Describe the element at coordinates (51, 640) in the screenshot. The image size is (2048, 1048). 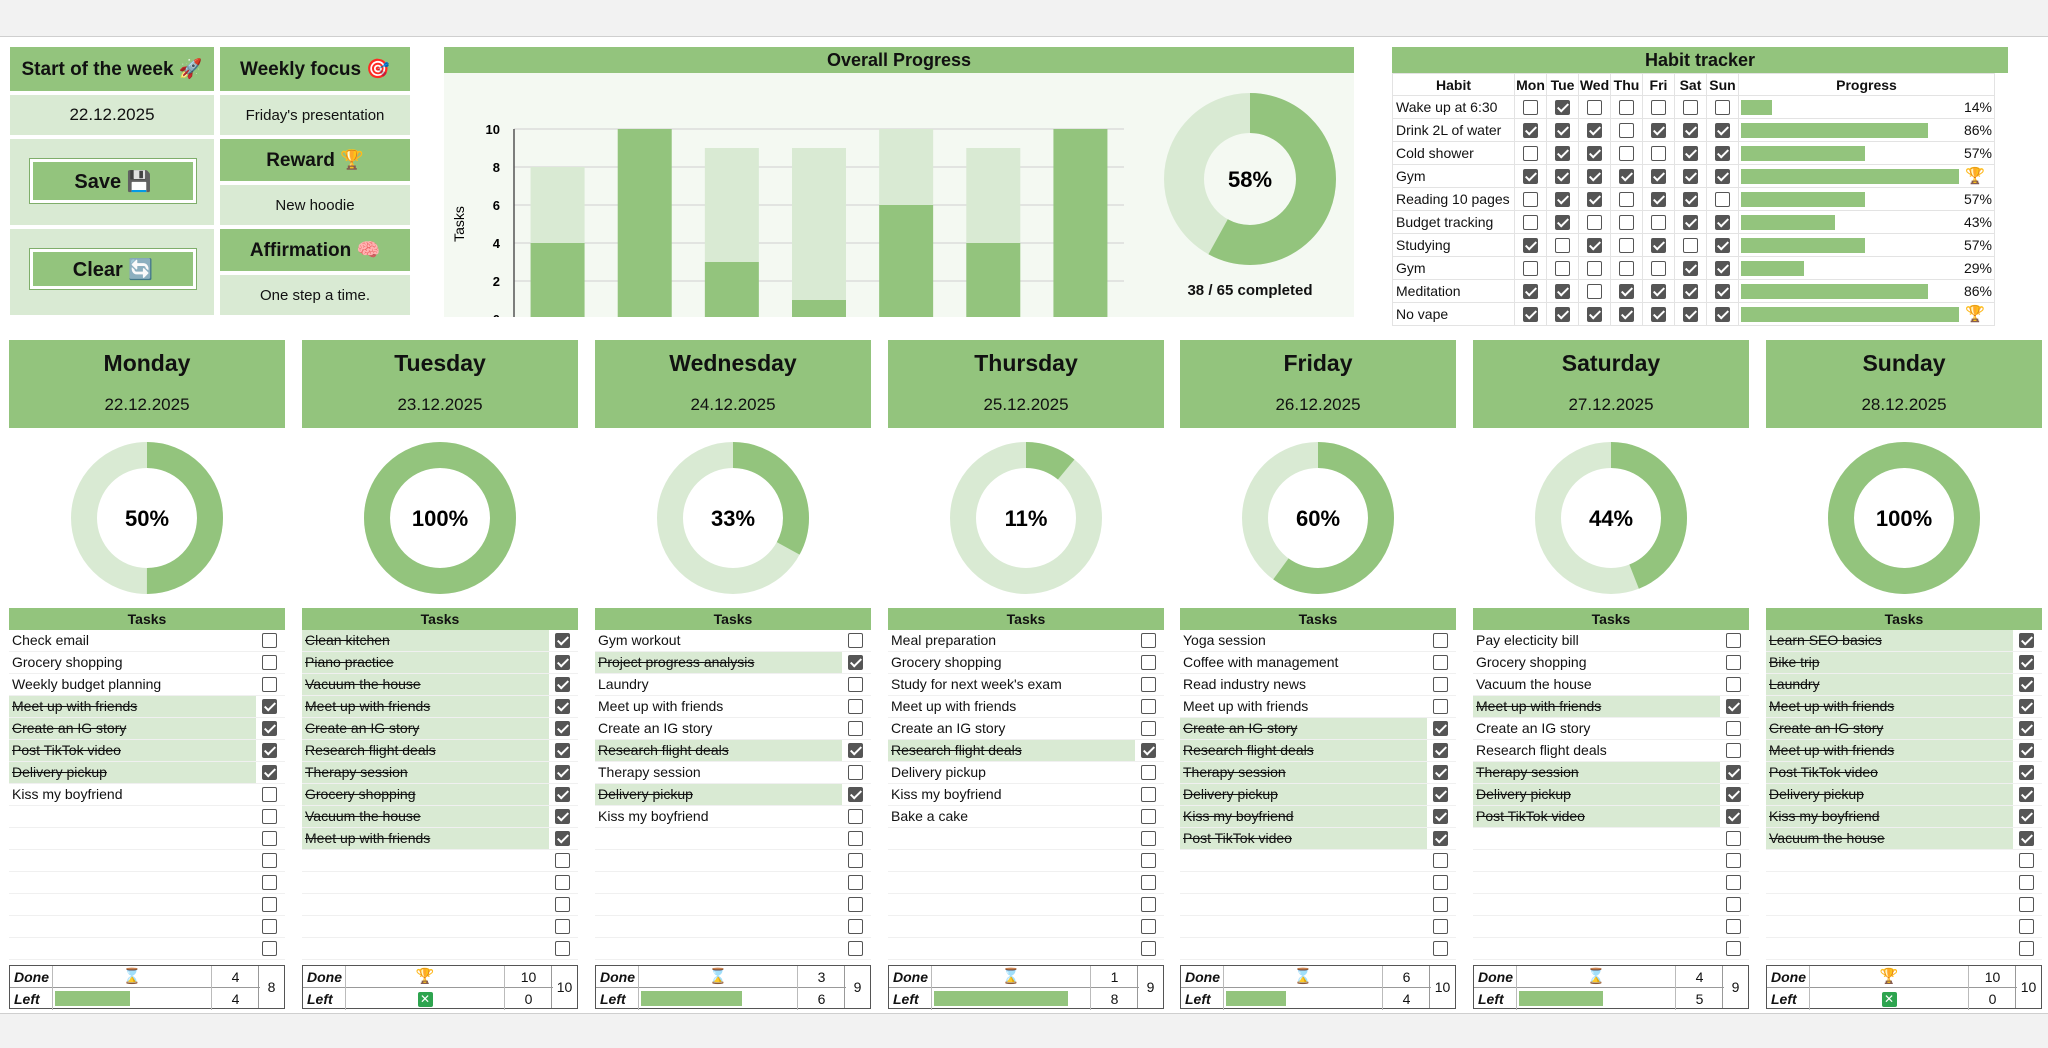
I see `task-label: Check email` at that location.